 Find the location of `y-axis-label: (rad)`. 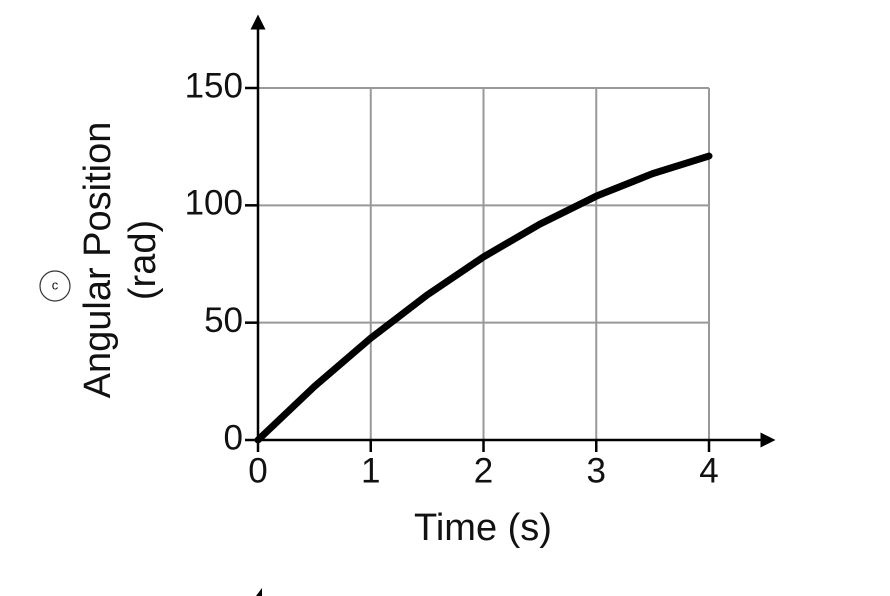

y-axis-label: (rad) is located at coordinates (143, 260).